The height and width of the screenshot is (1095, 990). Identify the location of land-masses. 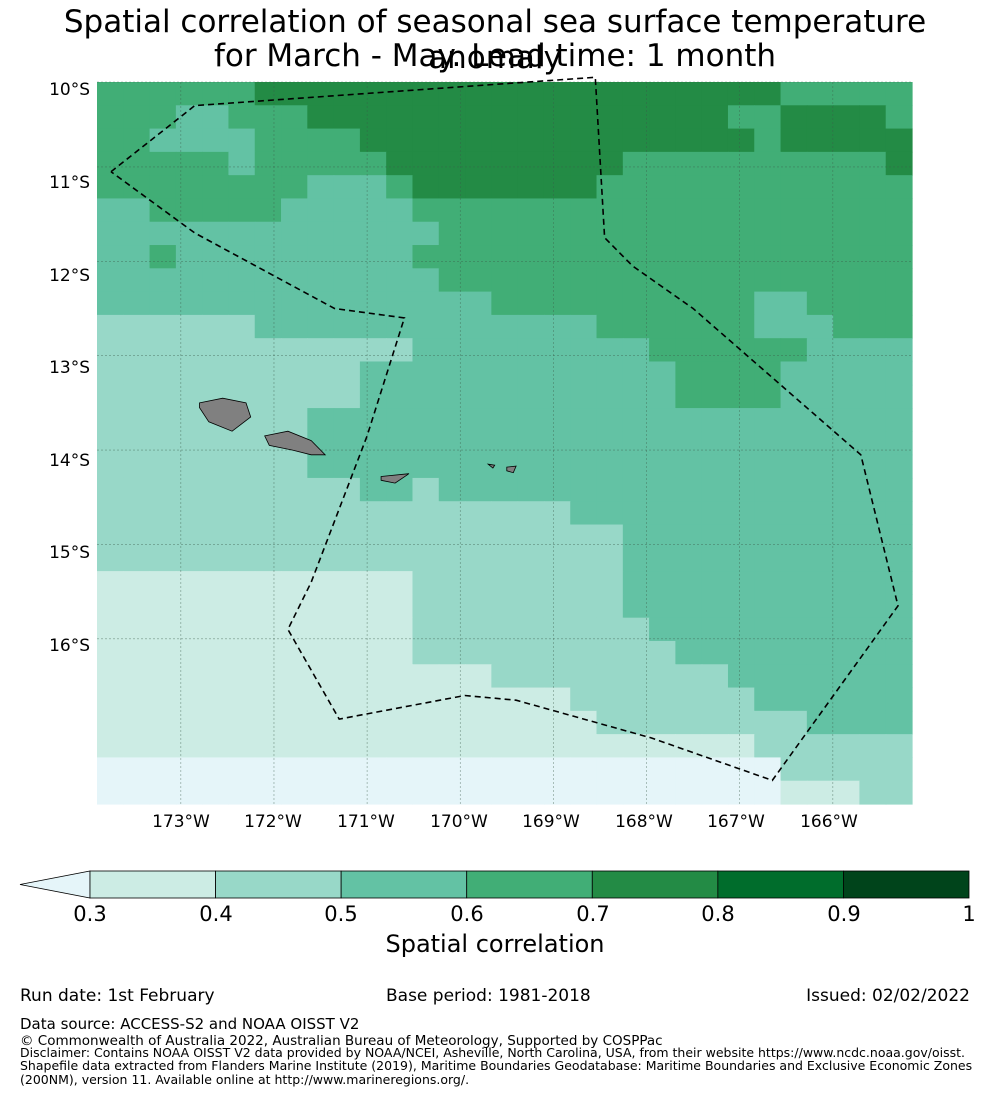
(358, 440).